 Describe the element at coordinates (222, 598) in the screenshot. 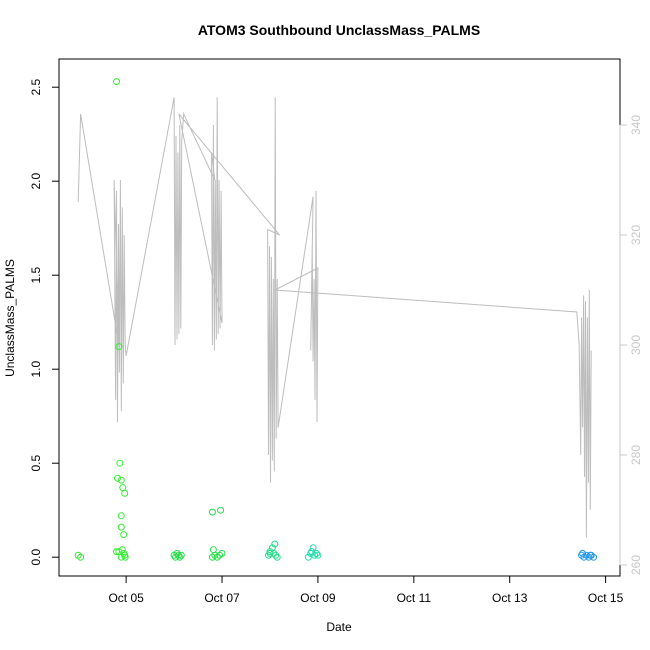

I see `x-tick-label: Oct 07` at that location.